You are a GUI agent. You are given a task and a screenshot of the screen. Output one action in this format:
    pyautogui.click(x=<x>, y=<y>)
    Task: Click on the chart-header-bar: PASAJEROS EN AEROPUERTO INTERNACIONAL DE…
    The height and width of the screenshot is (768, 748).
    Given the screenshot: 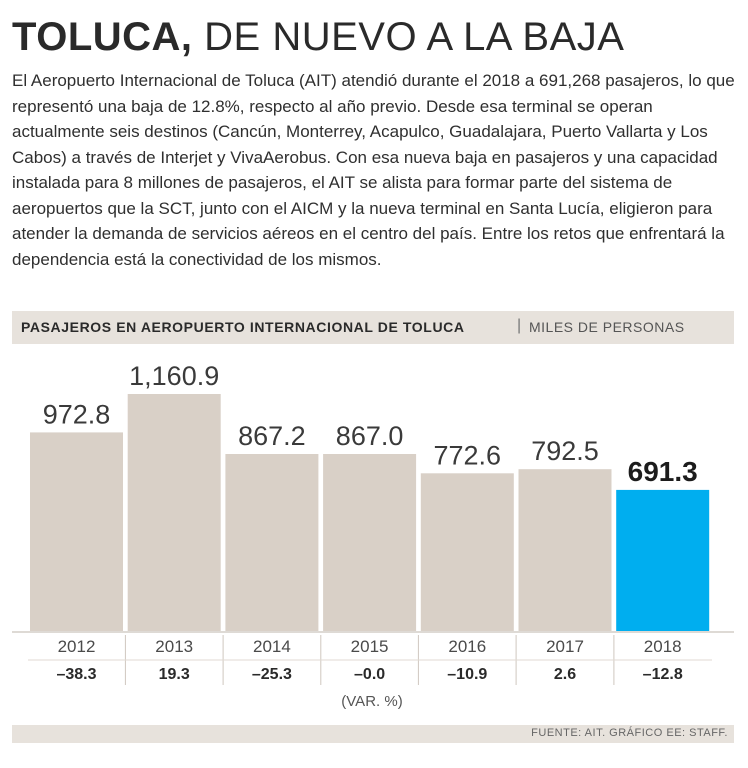 What is the action you would take?
    pyautogui.click(x=373, y=327)
    